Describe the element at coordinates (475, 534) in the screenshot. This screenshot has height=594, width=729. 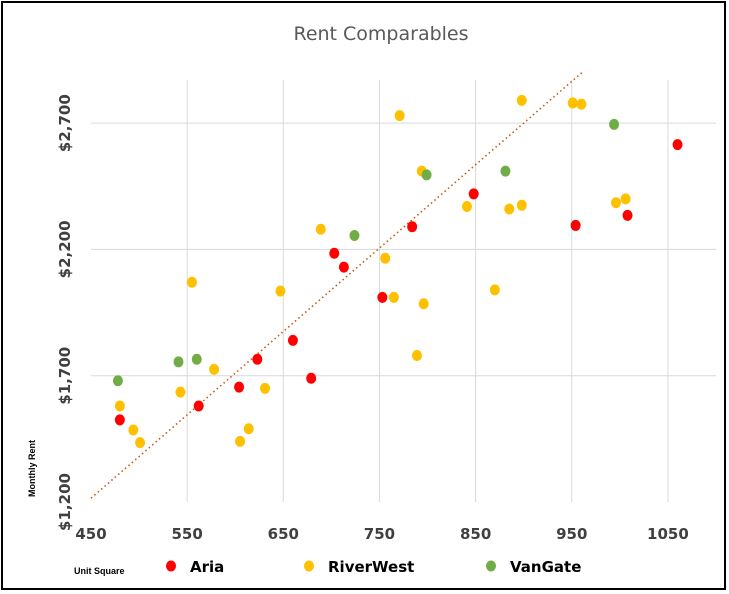
I see `x-tick-label: 850` at that location.